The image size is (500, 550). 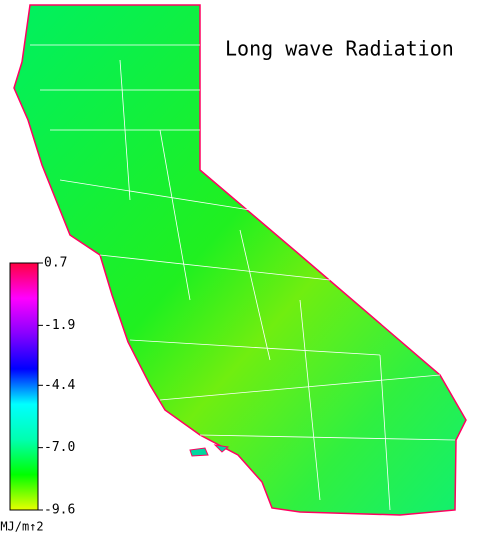 I want to click on colorbar-tick-label: -1.9, so click(x=59, y=325).